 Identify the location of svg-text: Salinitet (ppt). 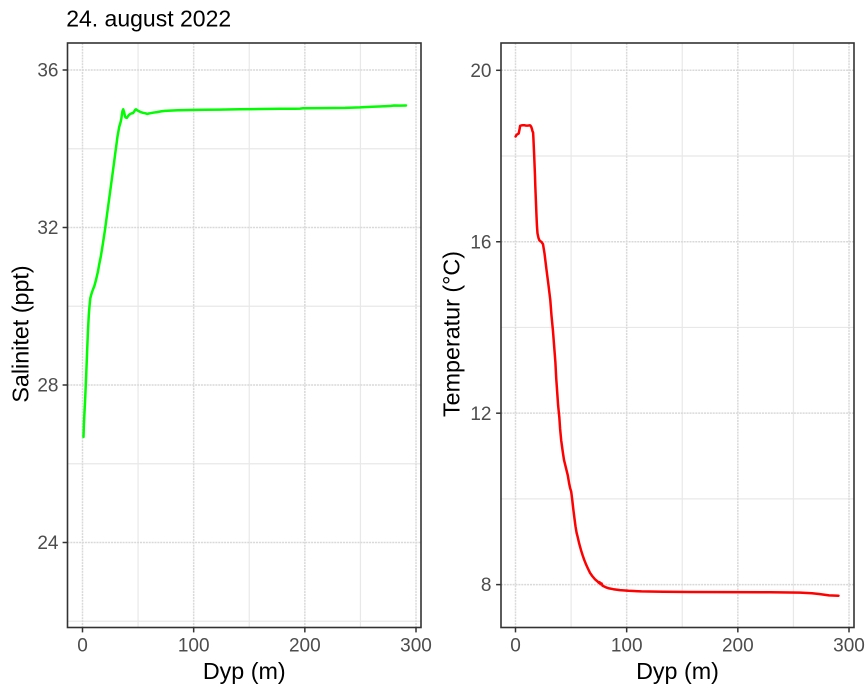
(21, 333).